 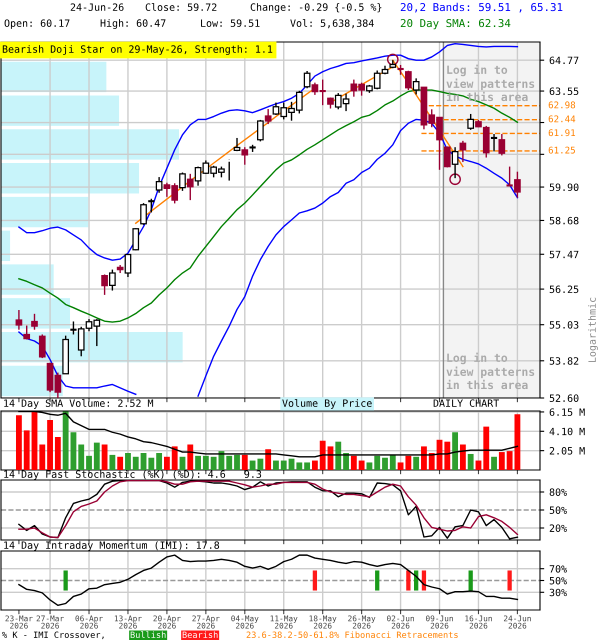 What do you see at coordinates (79, 404) in the screenshot?
I see `chart-title: 14 Day SMA Volume: 2.52 M` at bounding box center [79, 404].